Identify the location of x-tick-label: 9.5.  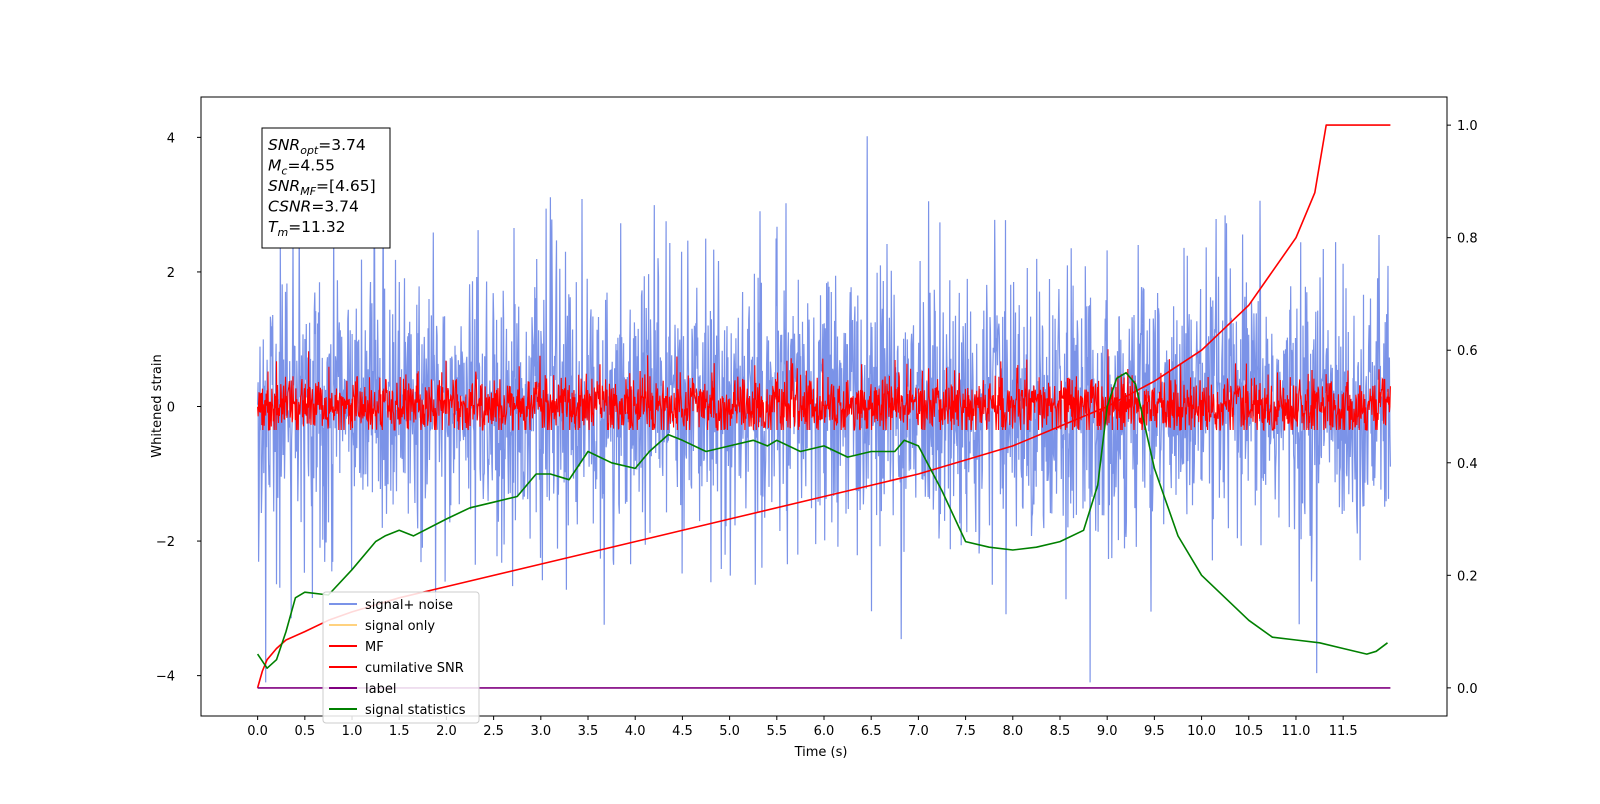
(1154, 731).